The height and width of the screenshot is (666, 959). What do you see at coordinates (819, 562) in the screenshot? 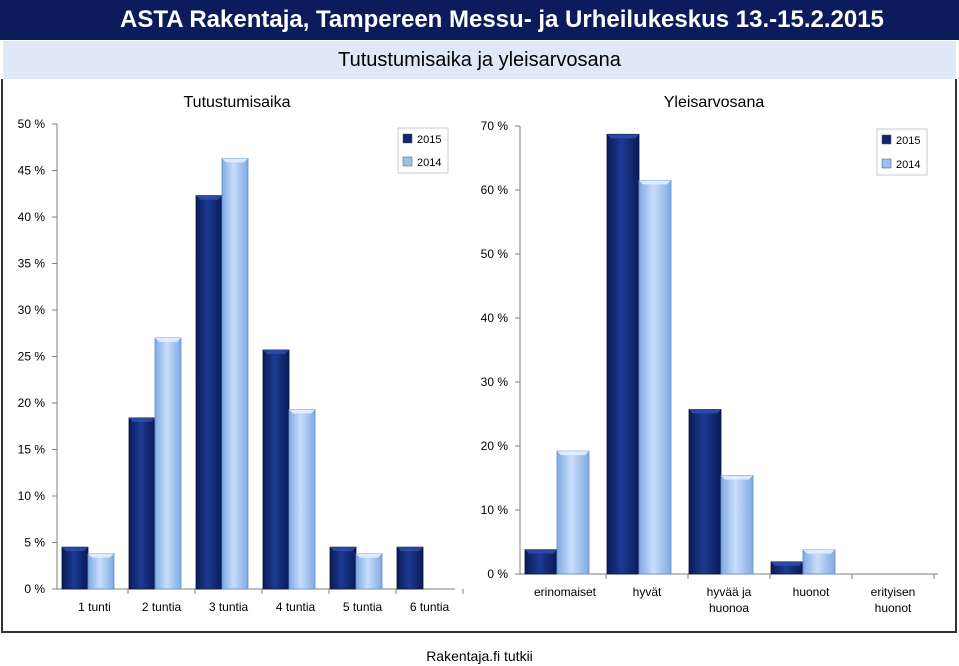
I see `bar-2014-huonot` at bounding box center [819, 562].